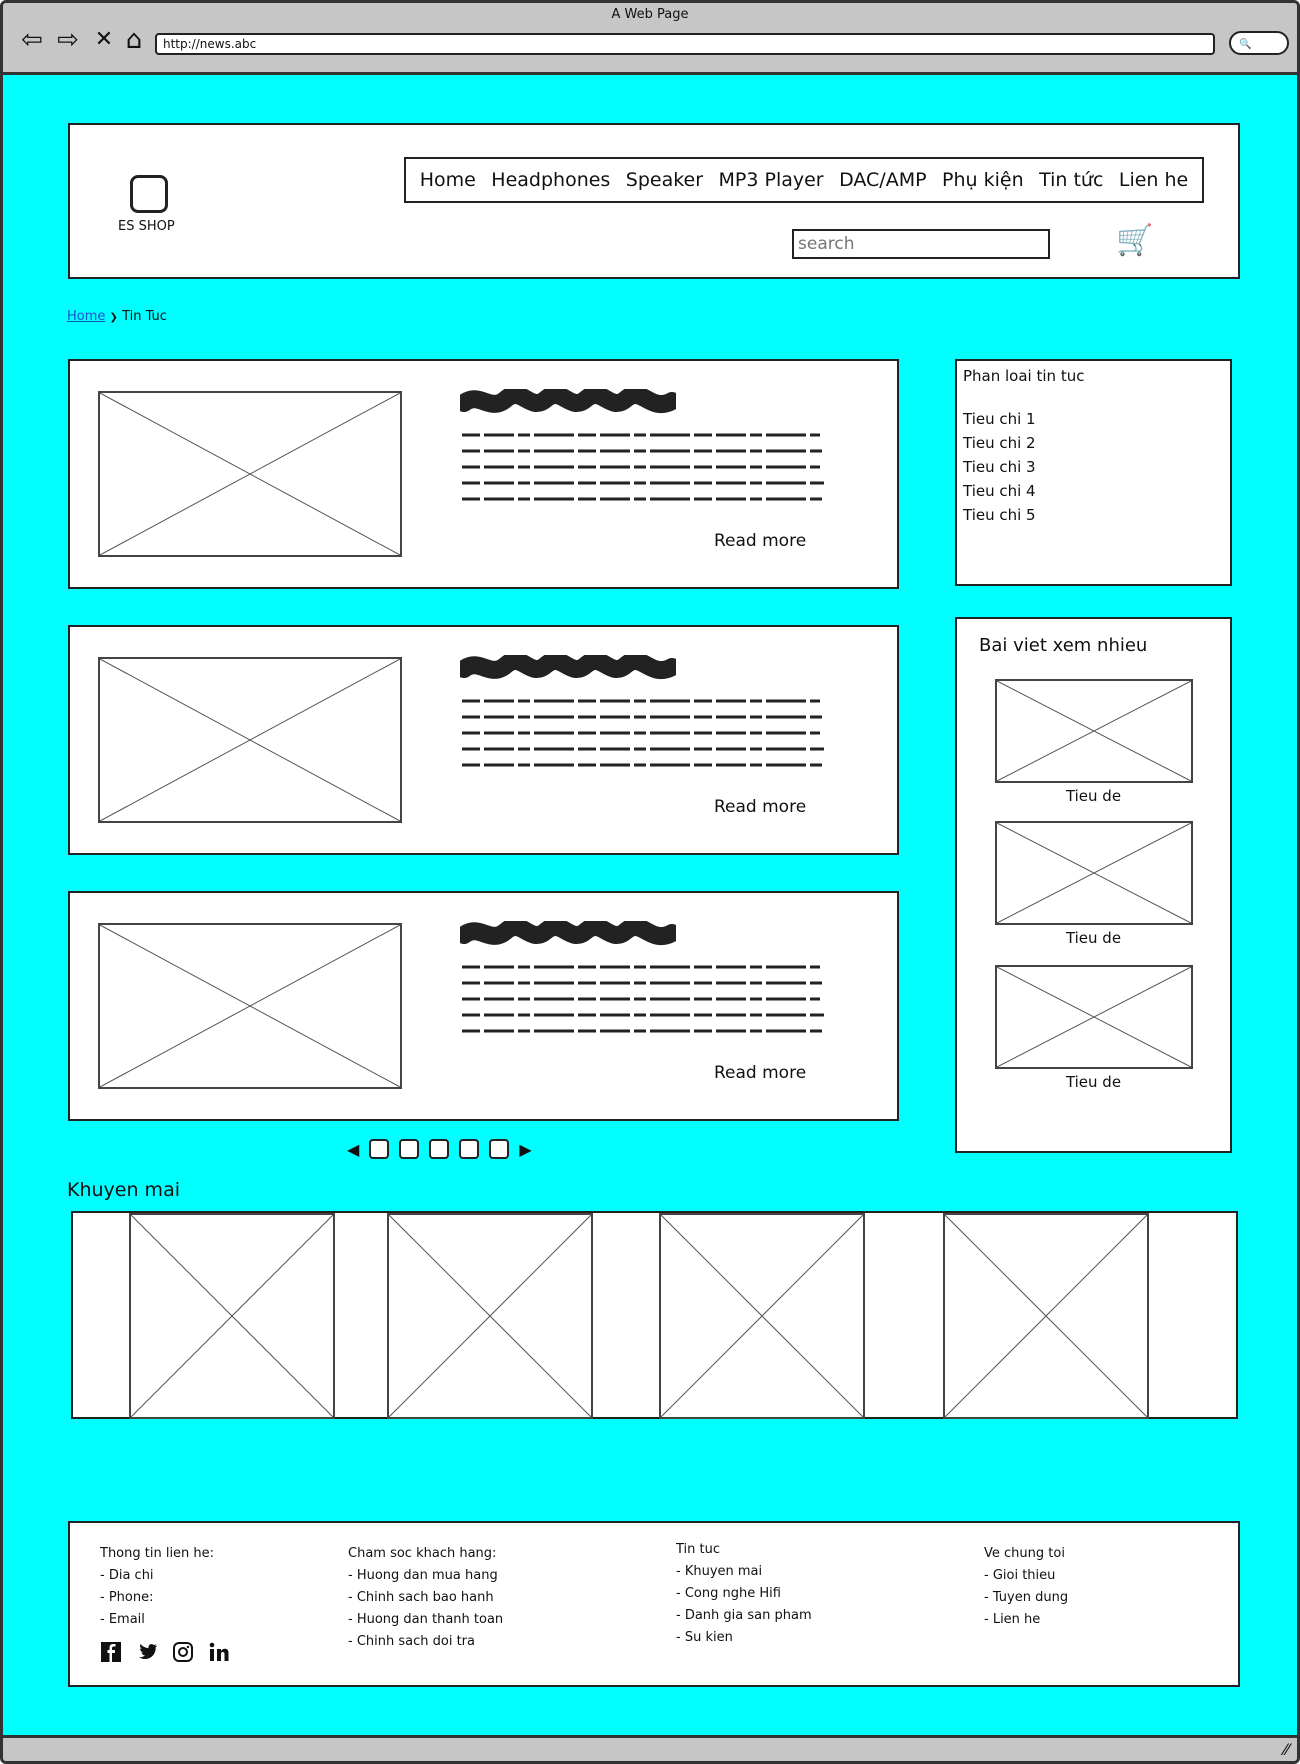 The image size is (1300, 1764). I want to click on footer-link: - Dia chi, so click(127, 1575).